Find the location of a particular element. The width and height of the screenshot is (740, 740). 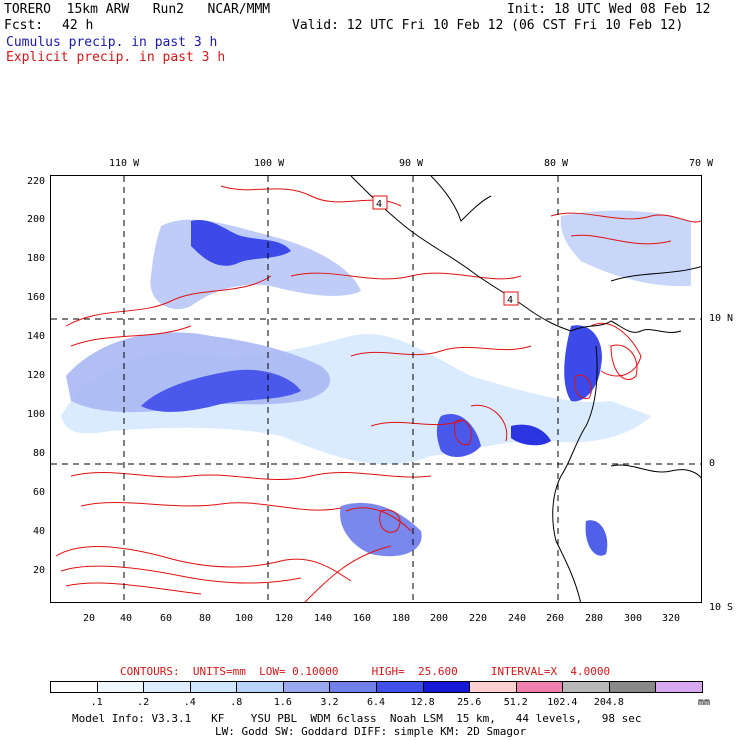

y-tick: 40 is located at coordinates (39, 531).